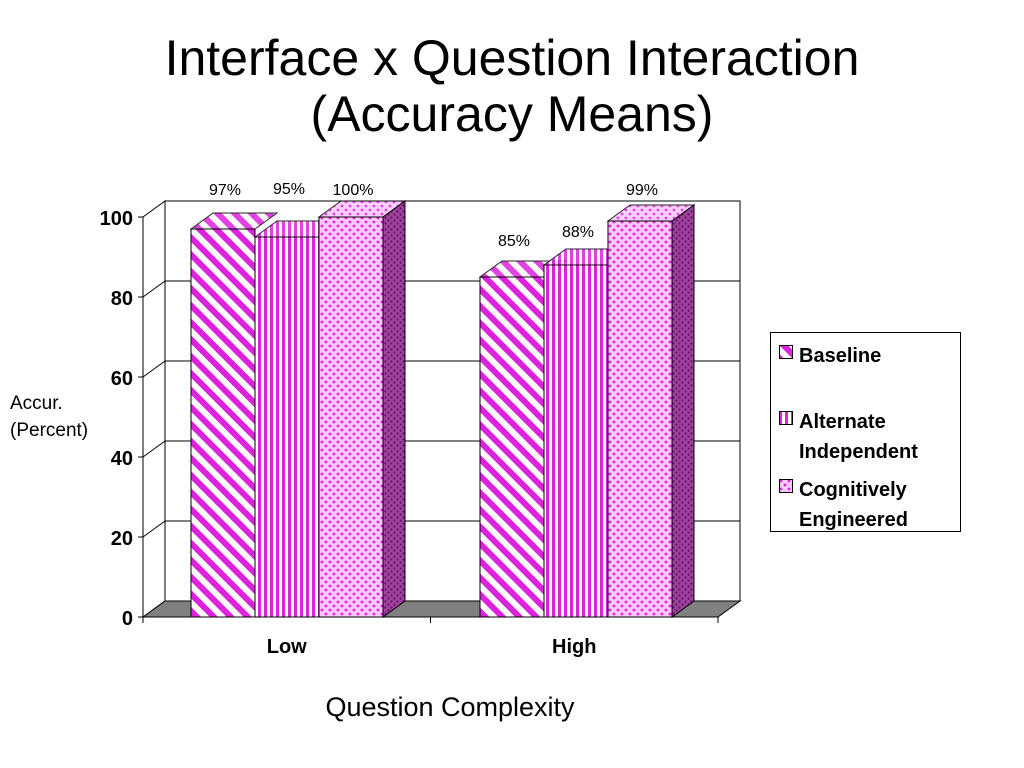  I want to click on legend-item-alternate-independent: Alternate Independent, so click(869, 437).